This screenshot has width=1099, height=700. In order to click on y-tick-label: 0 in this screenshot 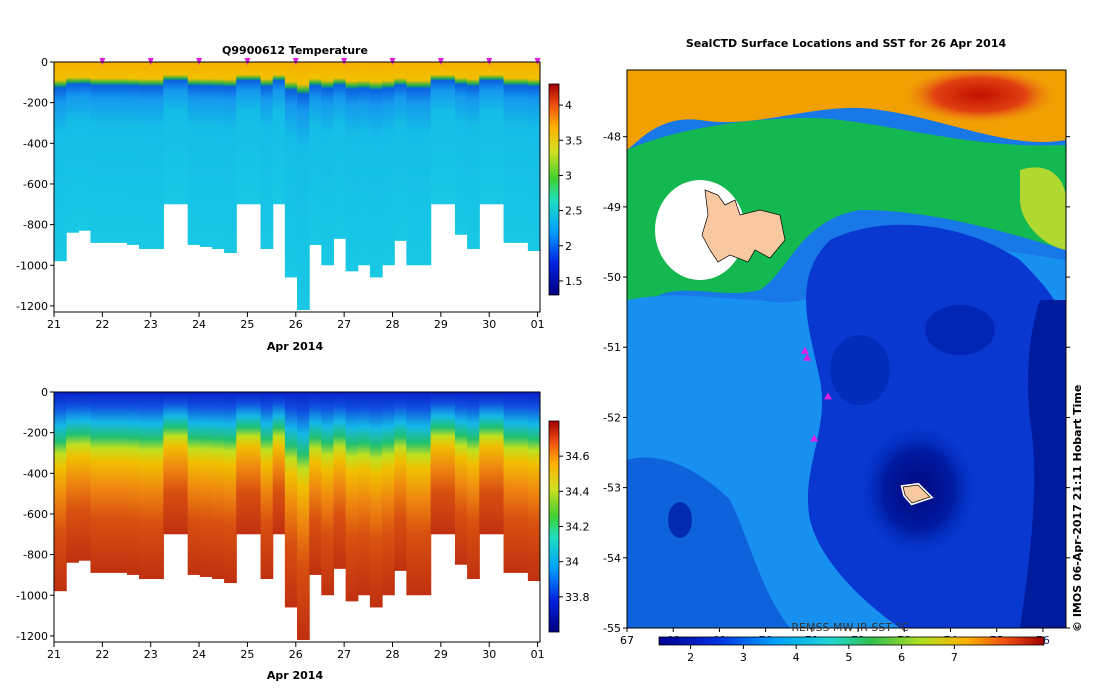, I will do `click(44, 62)`.